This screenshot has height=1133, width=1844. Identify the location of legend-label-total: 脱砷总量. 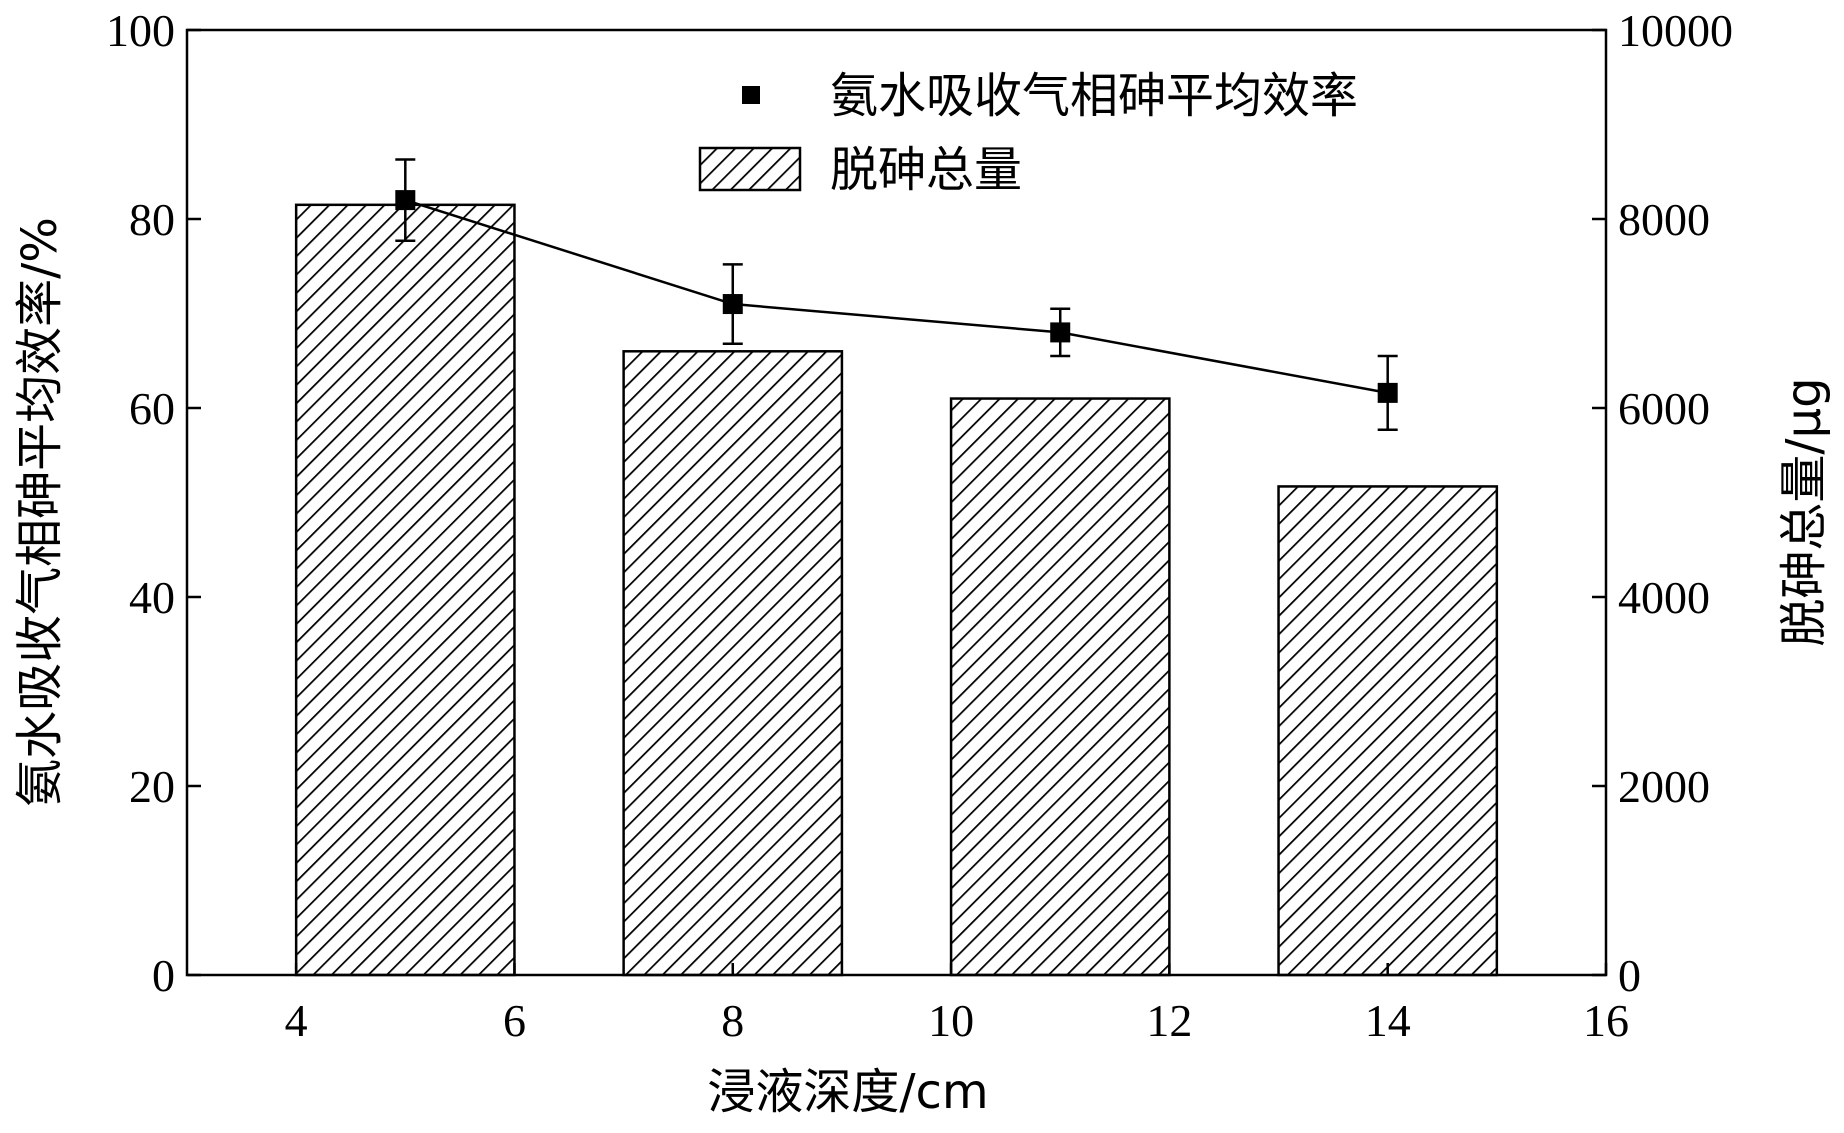
(926, 170).